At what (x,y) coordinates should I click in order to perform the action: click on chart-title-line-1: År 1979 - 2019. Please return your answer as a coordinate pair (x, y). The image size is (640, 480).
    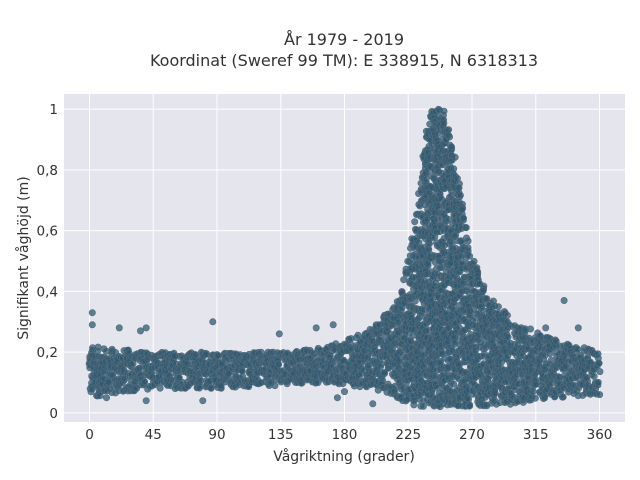
    Looking at the image, I should click on (344, 39).